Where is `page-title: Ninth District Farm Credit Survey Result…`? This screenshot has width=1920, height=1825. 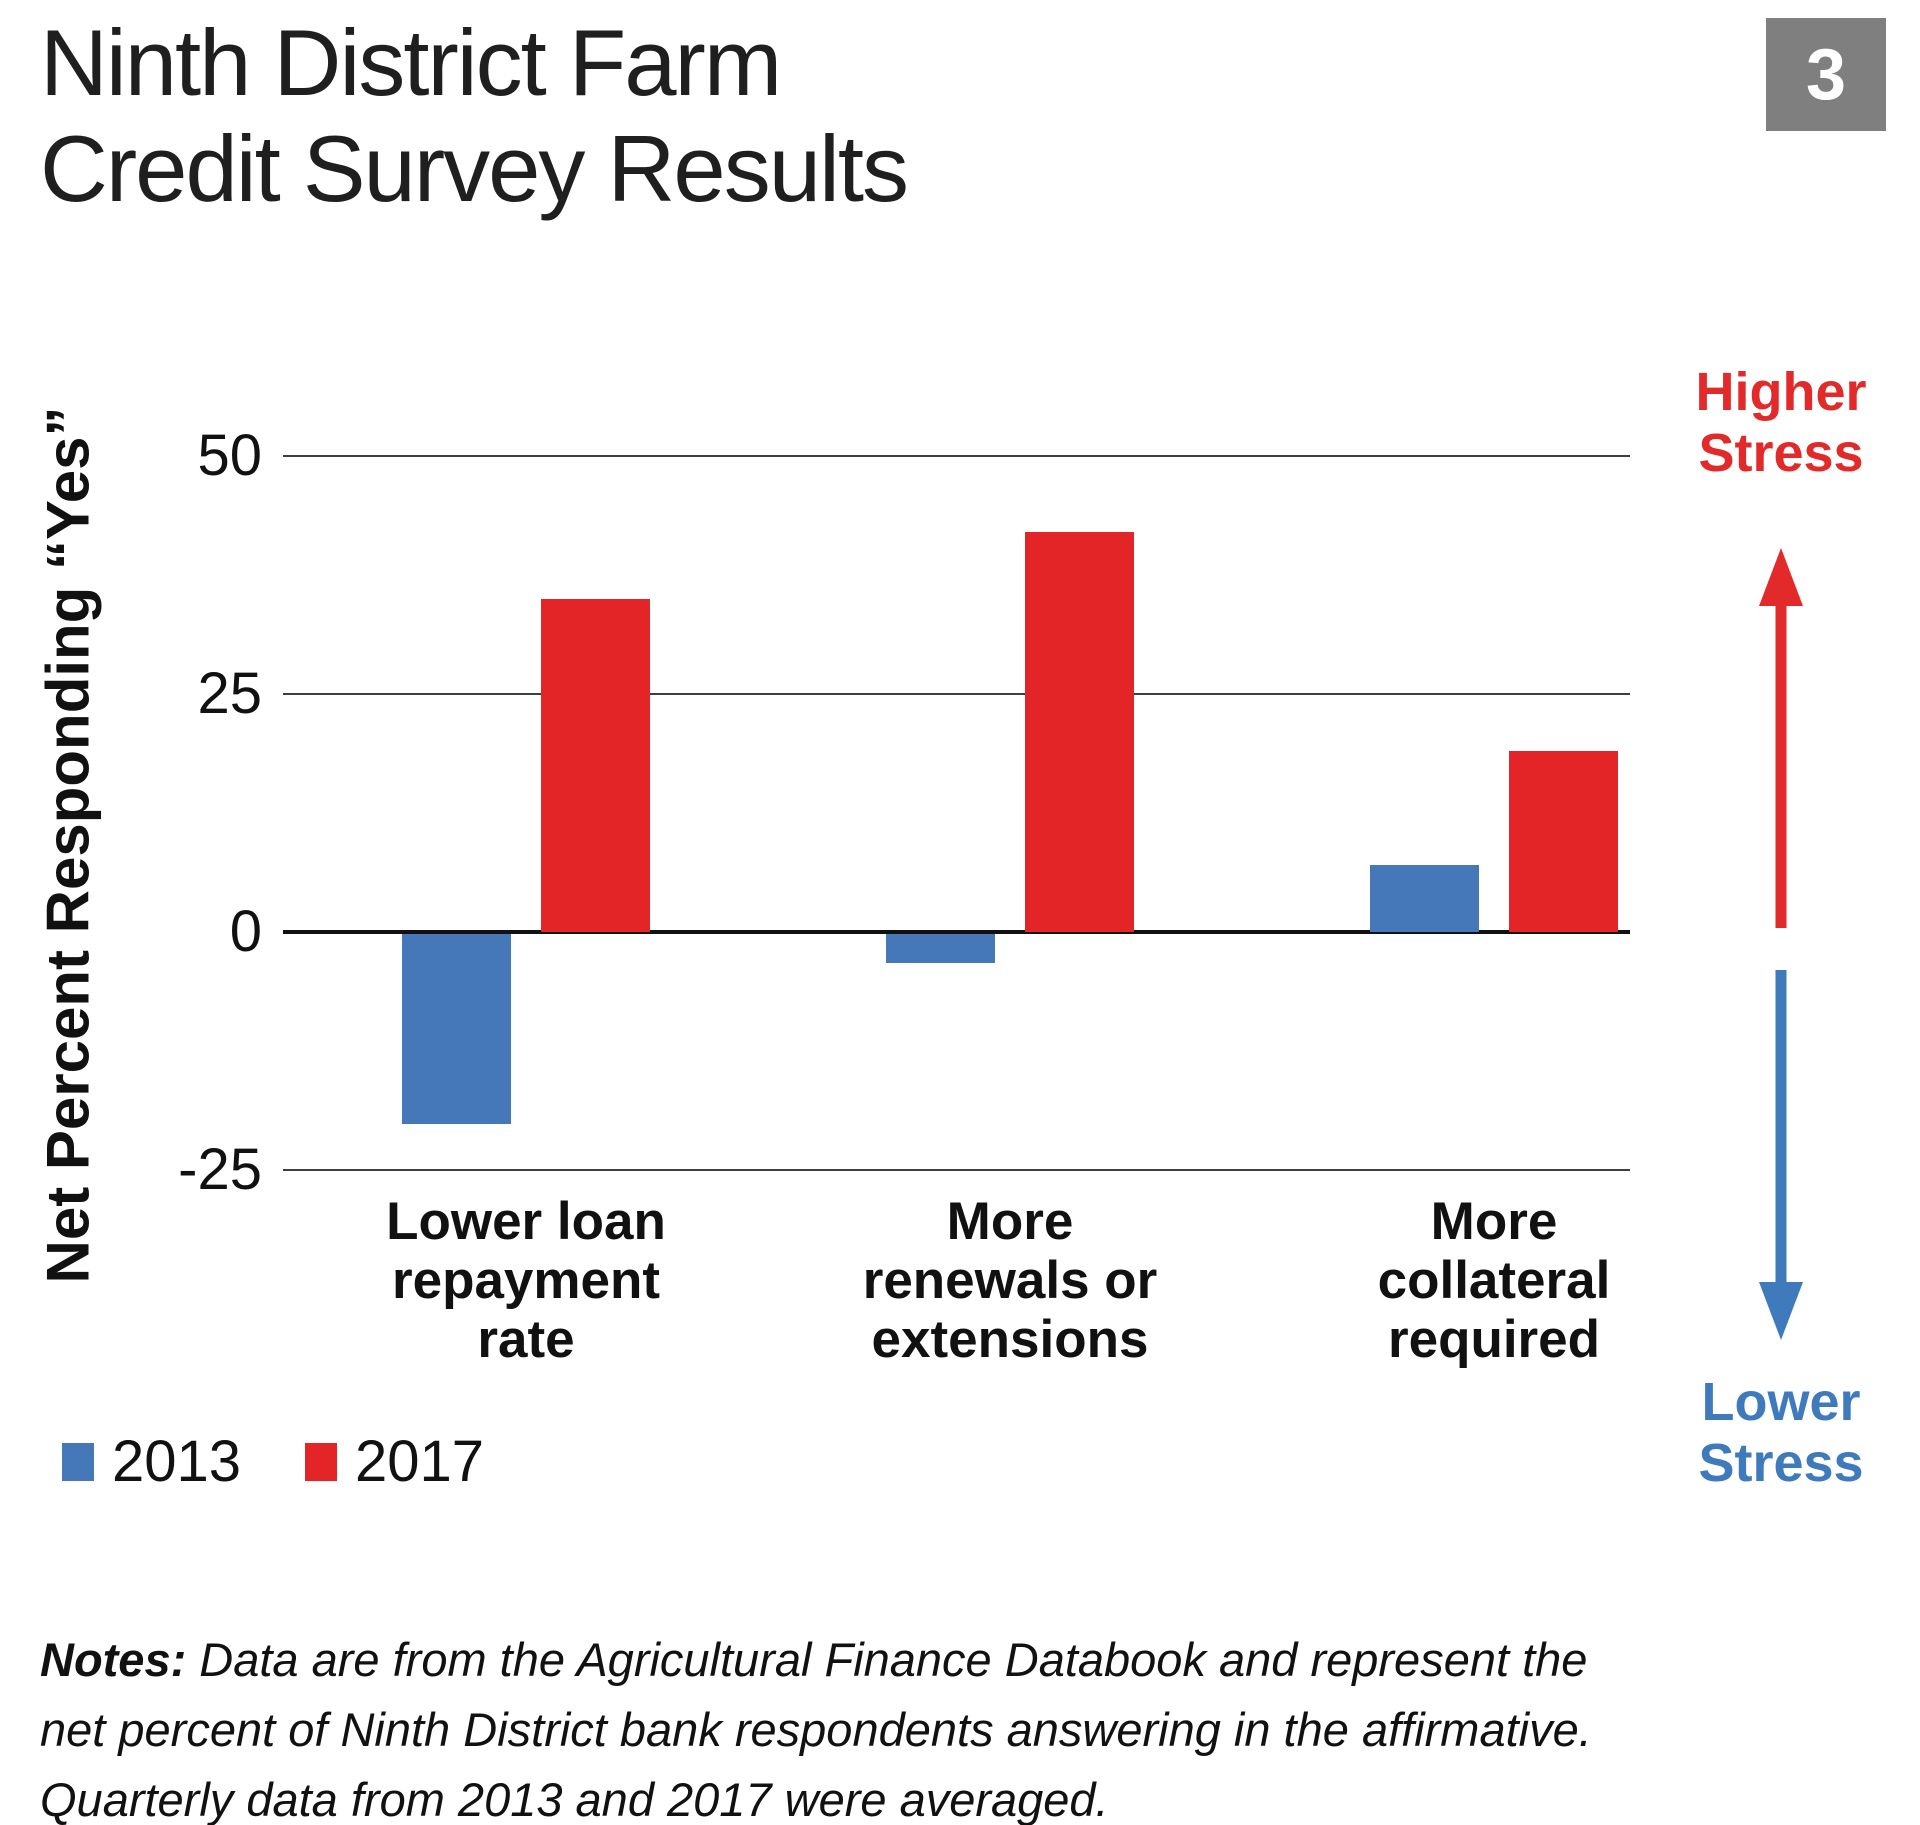 page-title: Ninth District Farm Credit Survey Result… is located at coordinates (474, 116).